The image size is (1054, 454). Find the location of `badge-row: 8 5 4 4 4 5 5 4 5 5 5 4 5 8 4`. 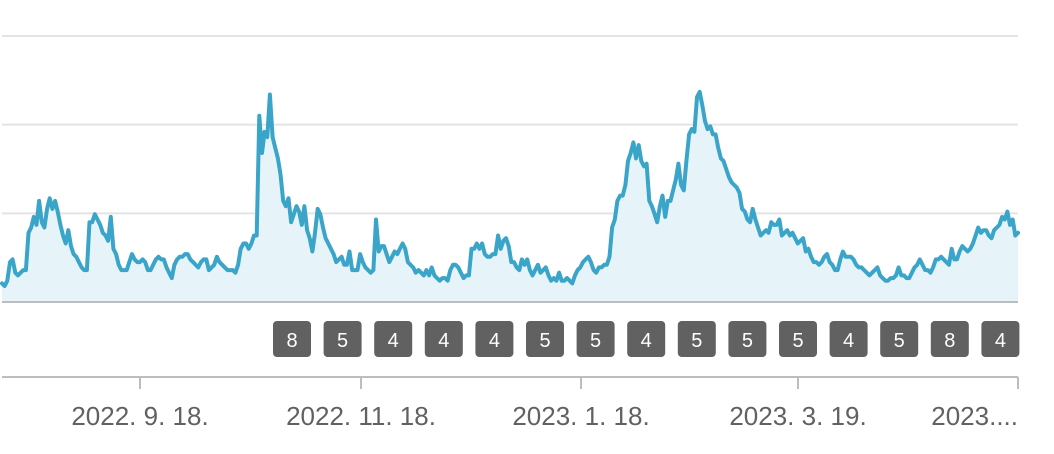

badge-row: 8 5 4 4 4 5 5 4 5 5 5 4 5 8 4 is located at coordinates (646, 339).